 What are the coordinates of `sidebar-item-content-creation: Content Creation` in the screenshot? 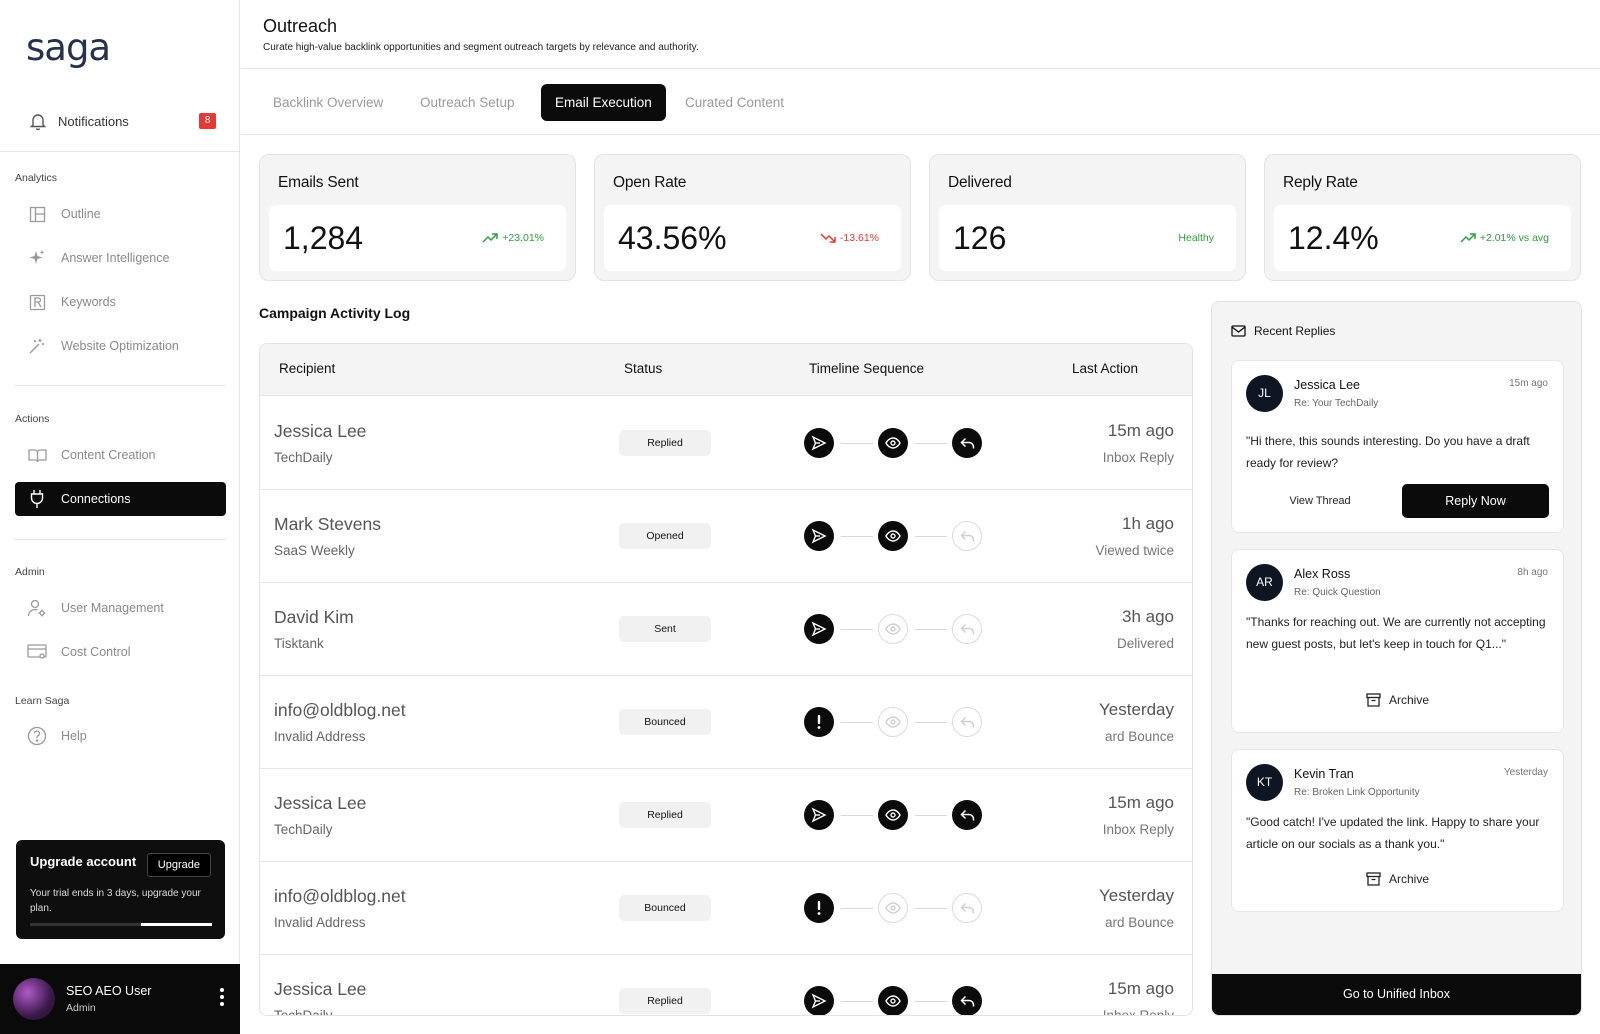 It's located at (120, 455).